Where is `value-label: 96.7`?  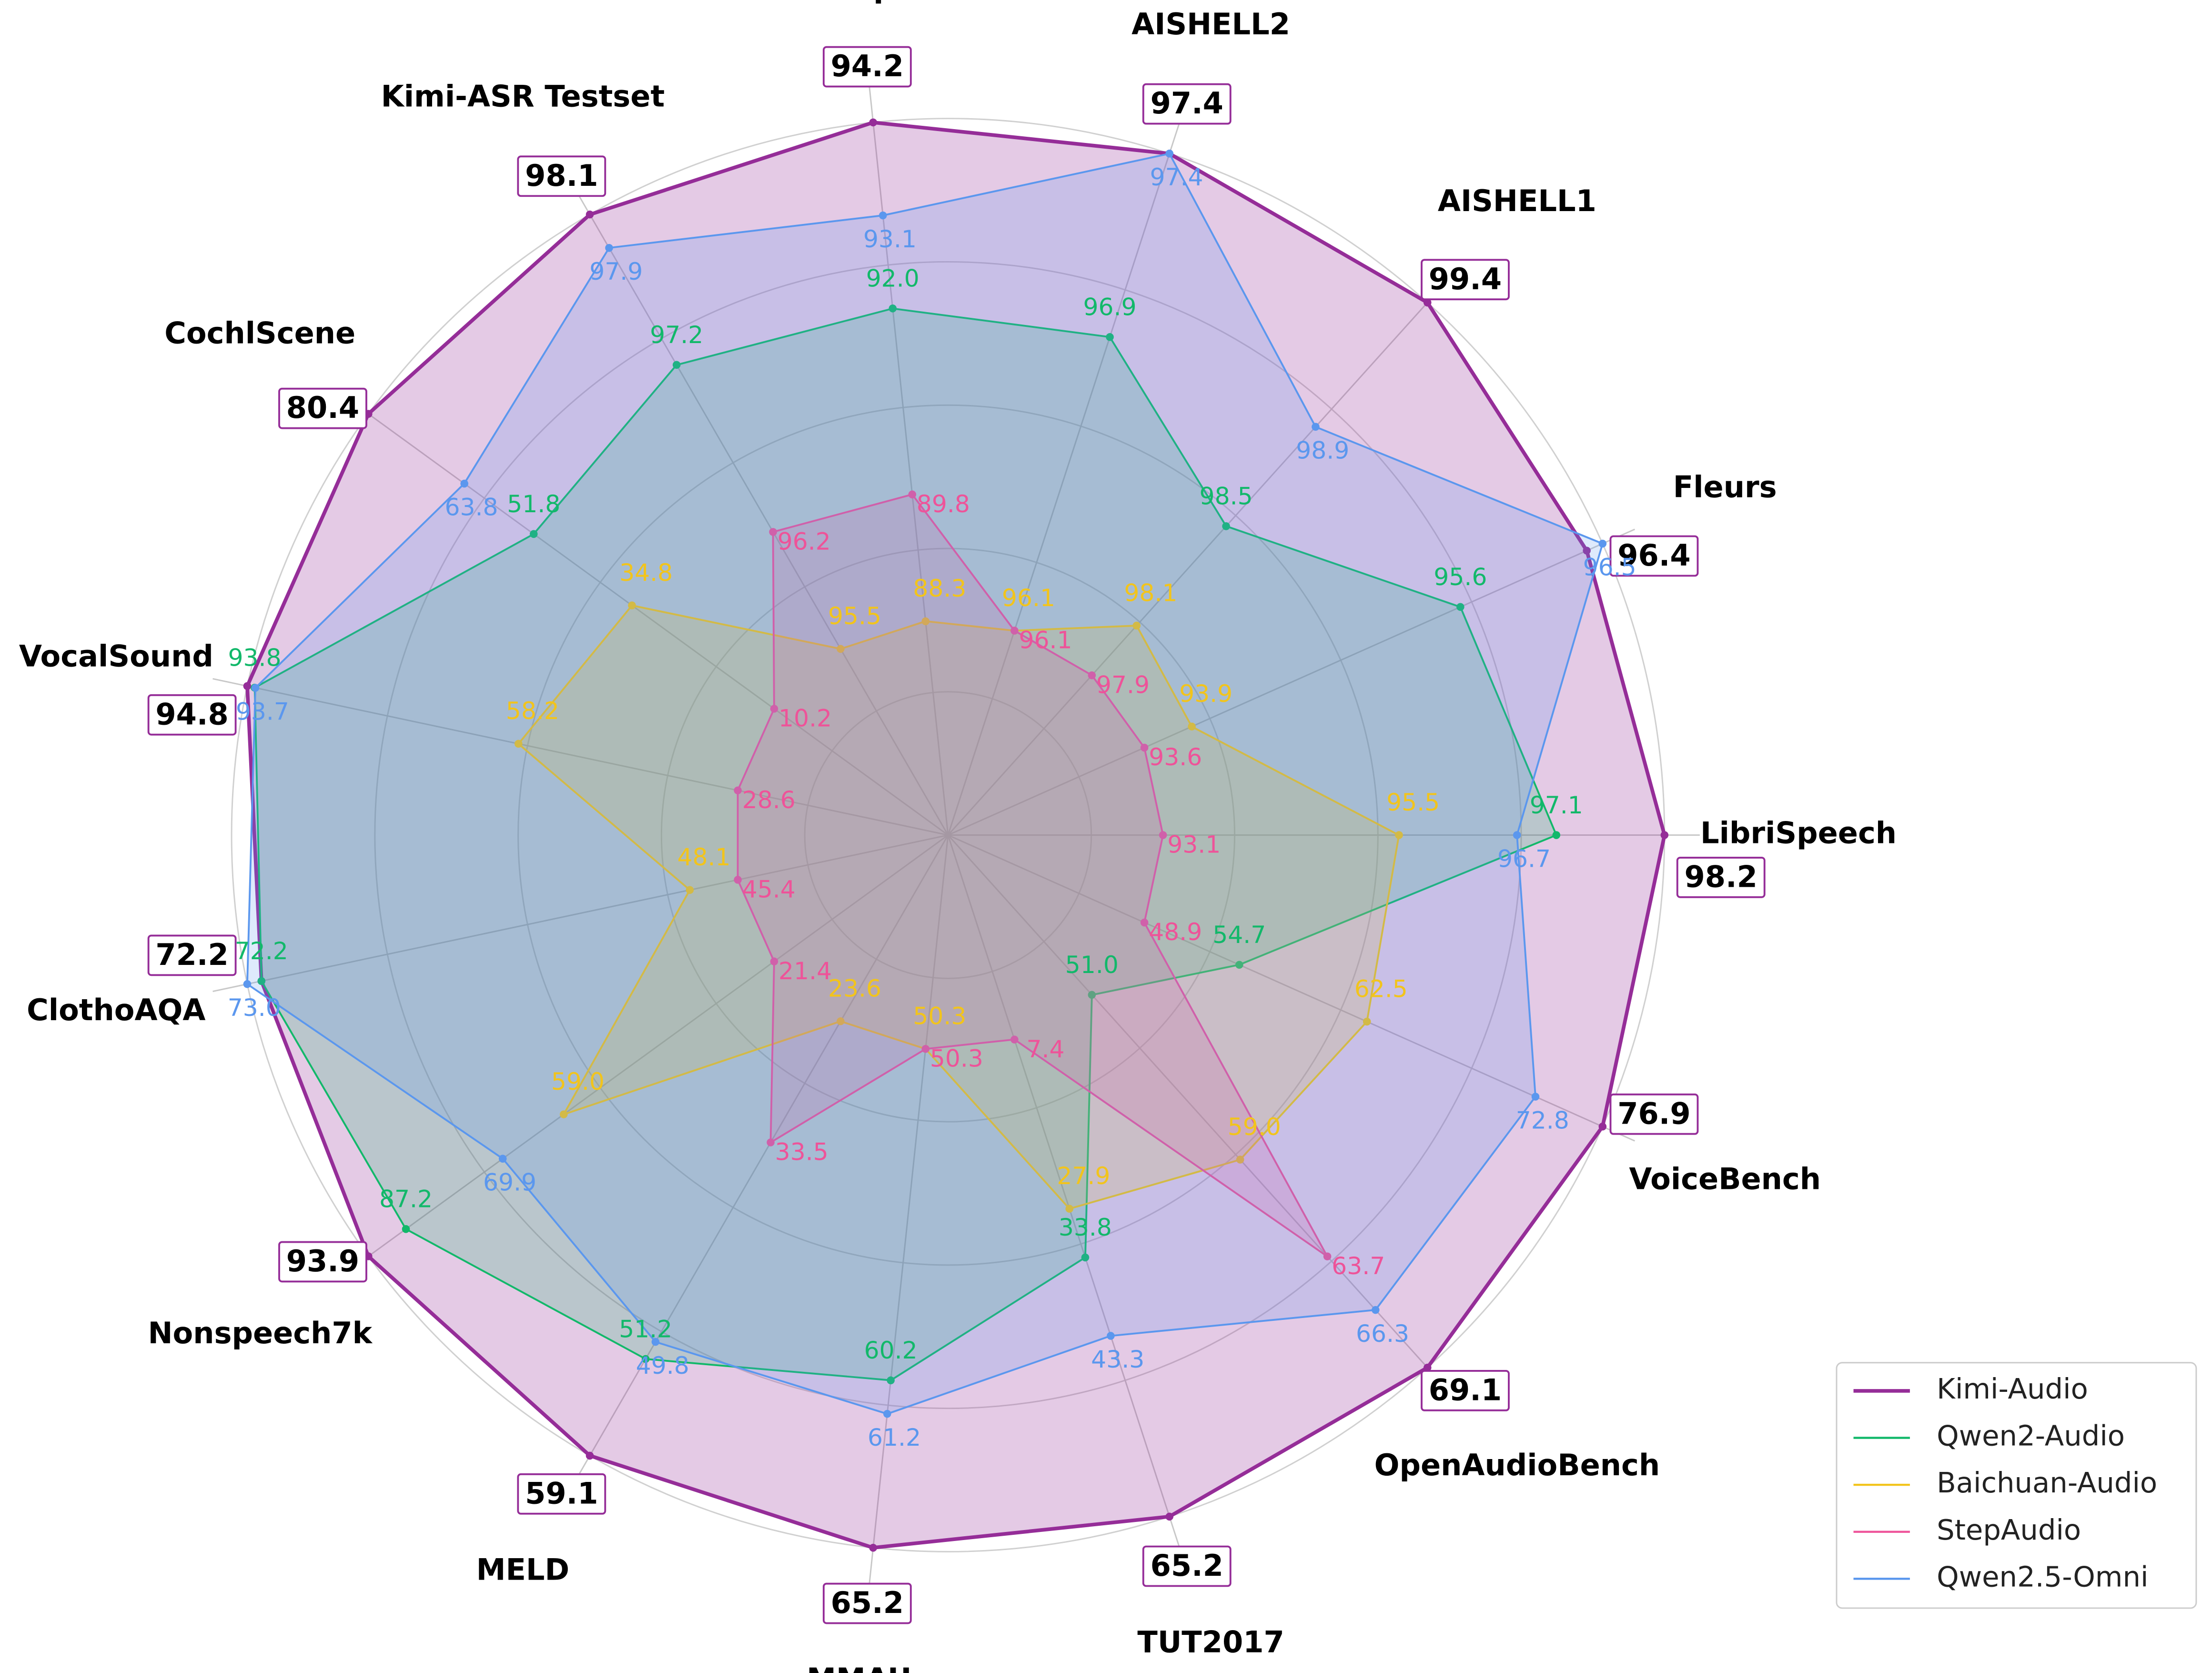
value-label: 96.7 is located at coordinates (1524, 858).